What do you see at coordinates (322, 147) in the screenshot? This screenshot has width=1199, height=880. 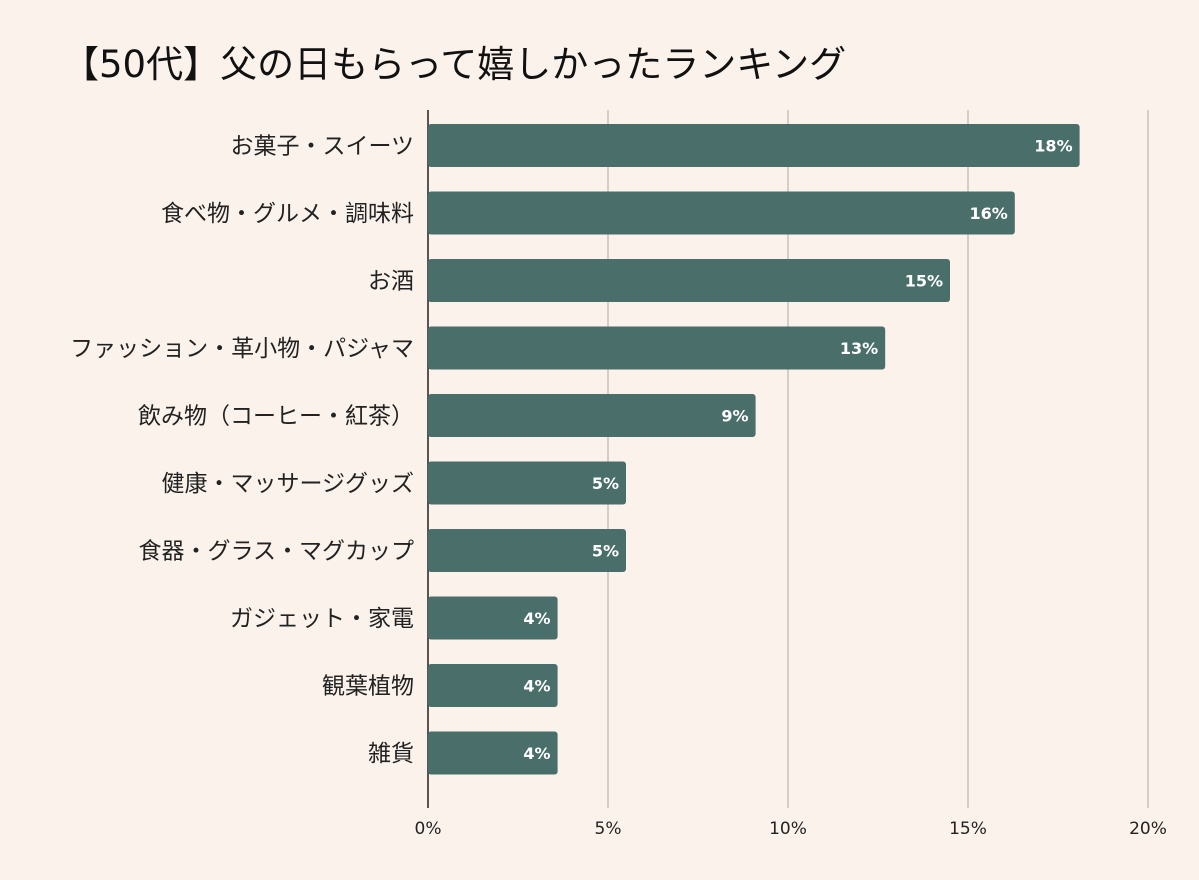 I see `category-label: お菓子・スイーツ` at bounding box center [322, 147].